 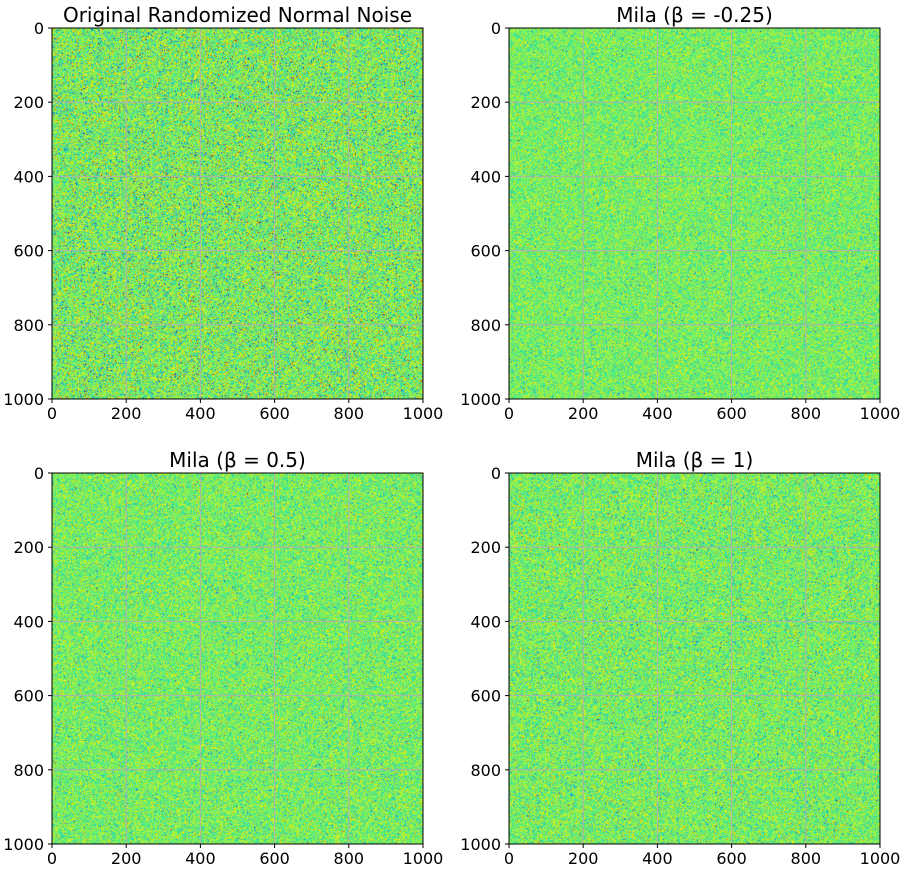 What do you see at coordinates (695, 460) in the screenshot?
I see `chart-title: Mila (β = 1)` at bounding box center [695, 460].